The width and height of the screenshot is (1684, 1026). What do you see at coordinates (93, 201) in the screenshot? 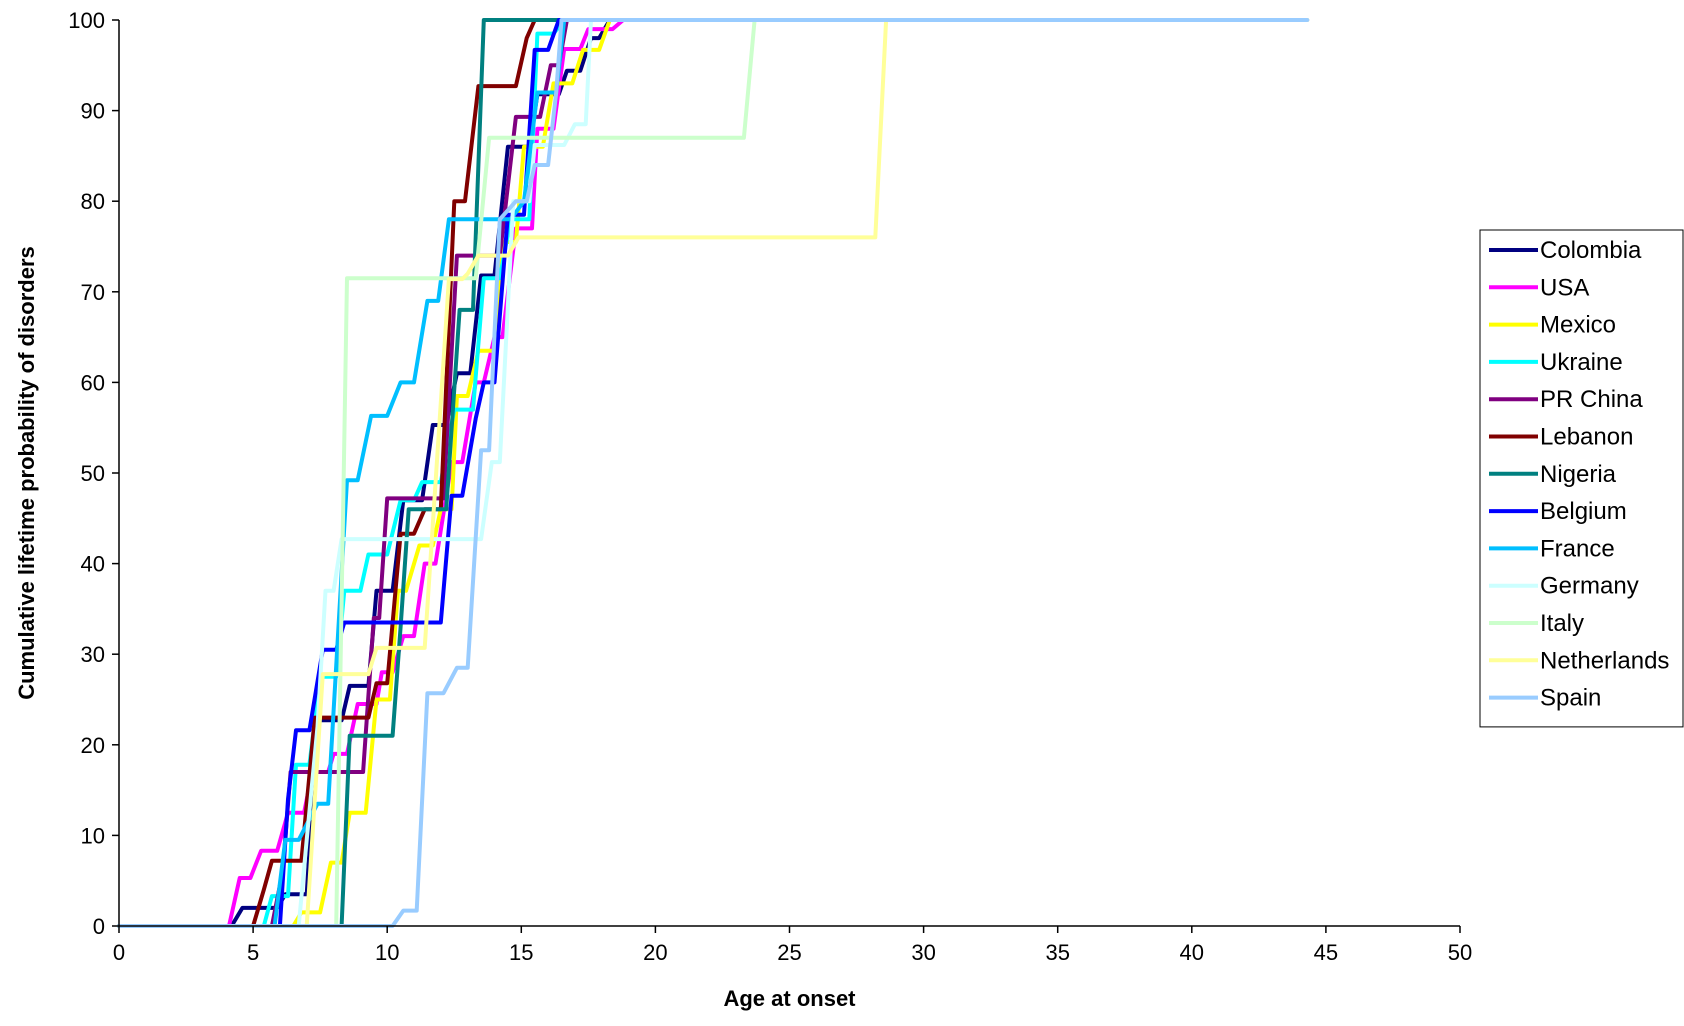
I see `y-tick-label: 80` at bounding box center [93, 201].